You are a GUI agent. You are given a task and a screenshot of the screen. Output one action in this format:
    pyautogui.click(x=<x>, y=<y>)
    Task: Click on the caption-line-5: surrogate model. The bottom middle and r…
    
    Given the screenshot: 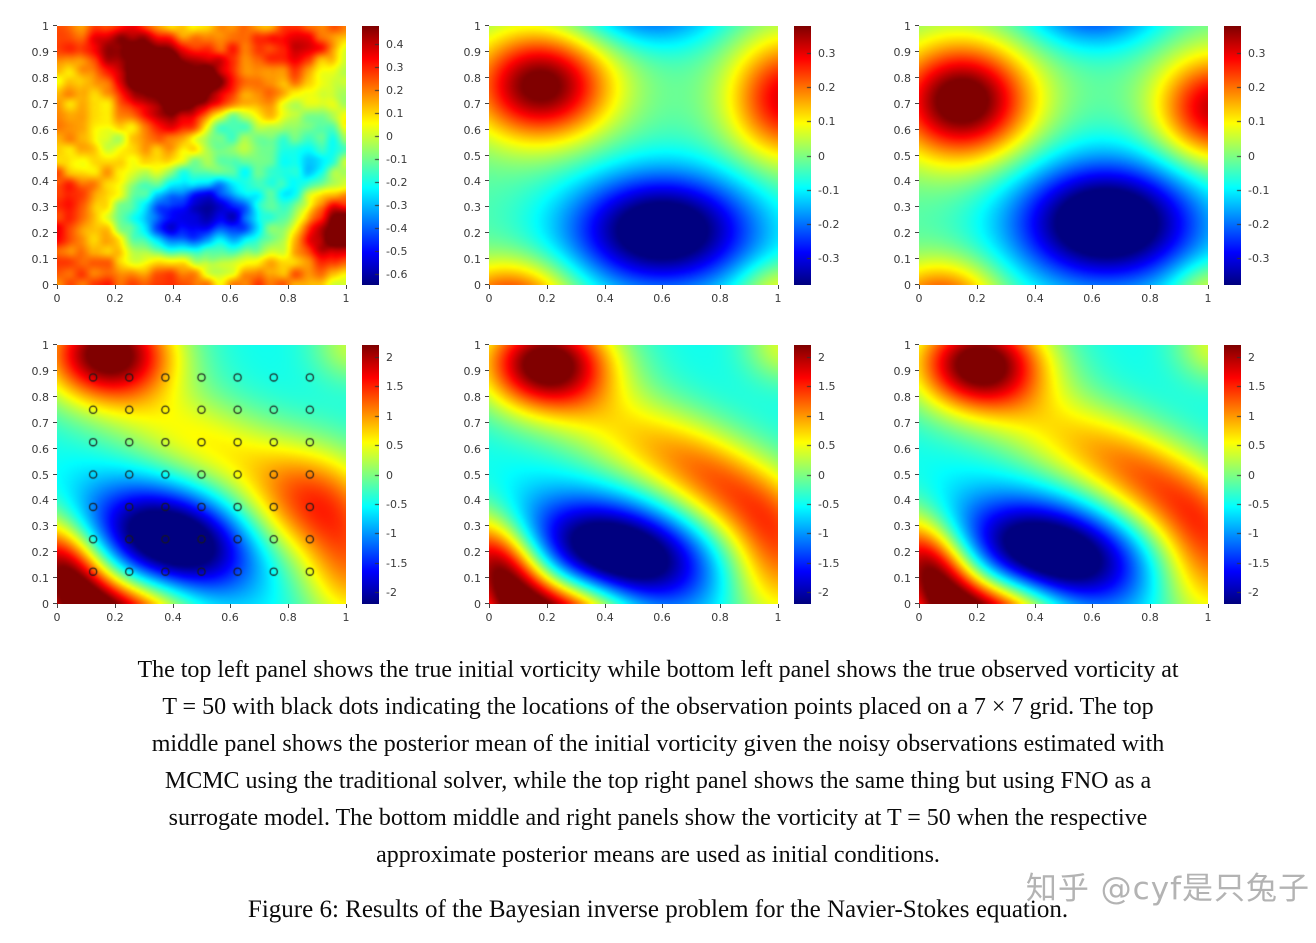 What is the action you would take?
    pyautogui.click(x=658, y=818)
    